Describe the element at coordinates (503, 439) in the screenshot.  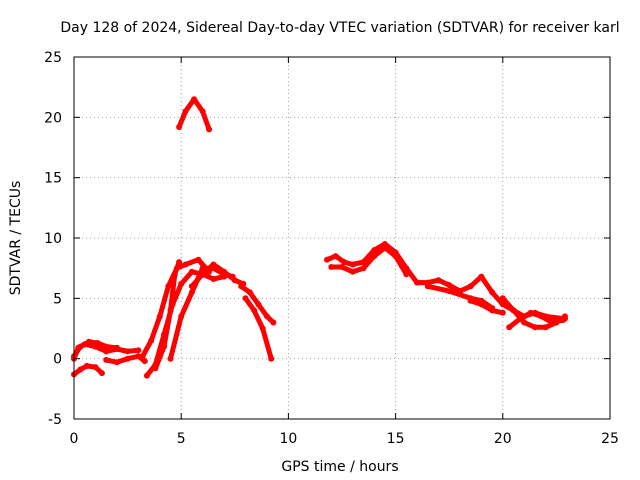
I see `x-tick-label: 20` at that location.